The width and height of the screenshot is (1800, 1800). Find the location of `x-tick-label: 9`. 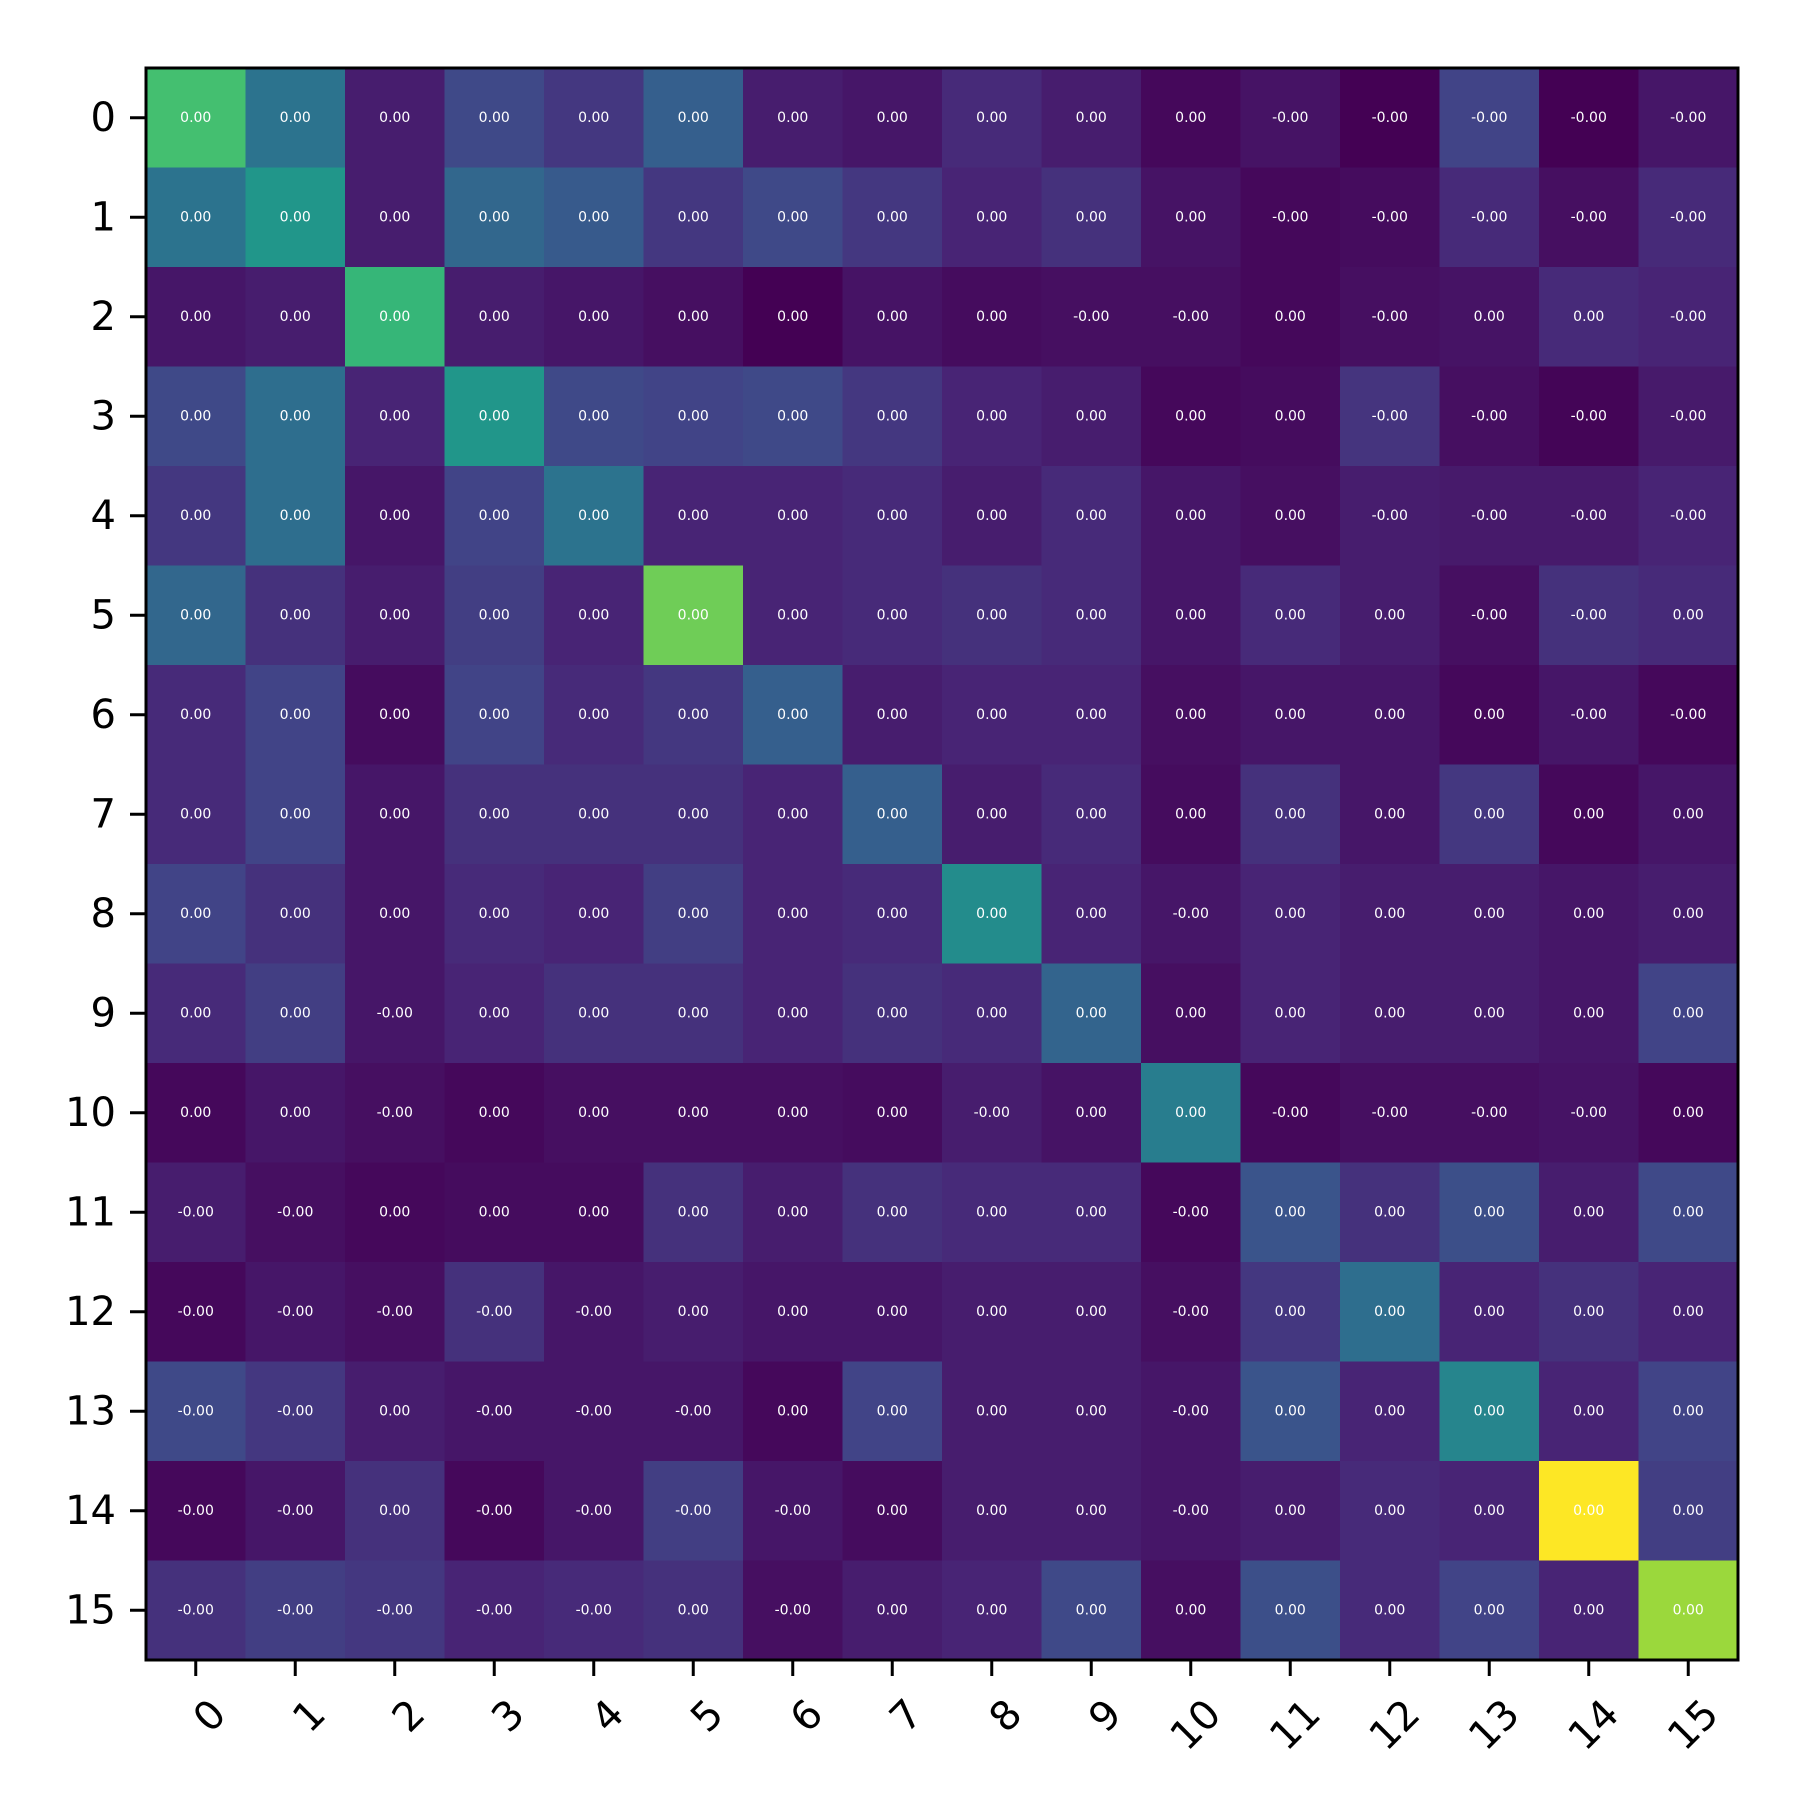

x-tick-label: 9 is located at coordinates (1105, 1716).